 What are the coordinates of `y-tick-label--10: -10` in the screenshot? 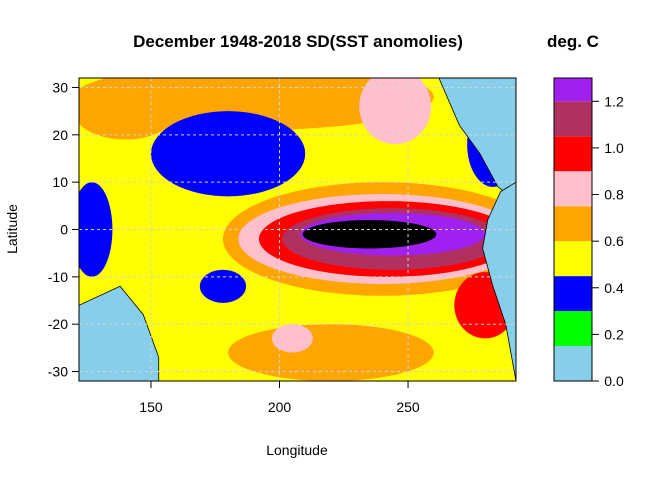 It's located at (58, 277).